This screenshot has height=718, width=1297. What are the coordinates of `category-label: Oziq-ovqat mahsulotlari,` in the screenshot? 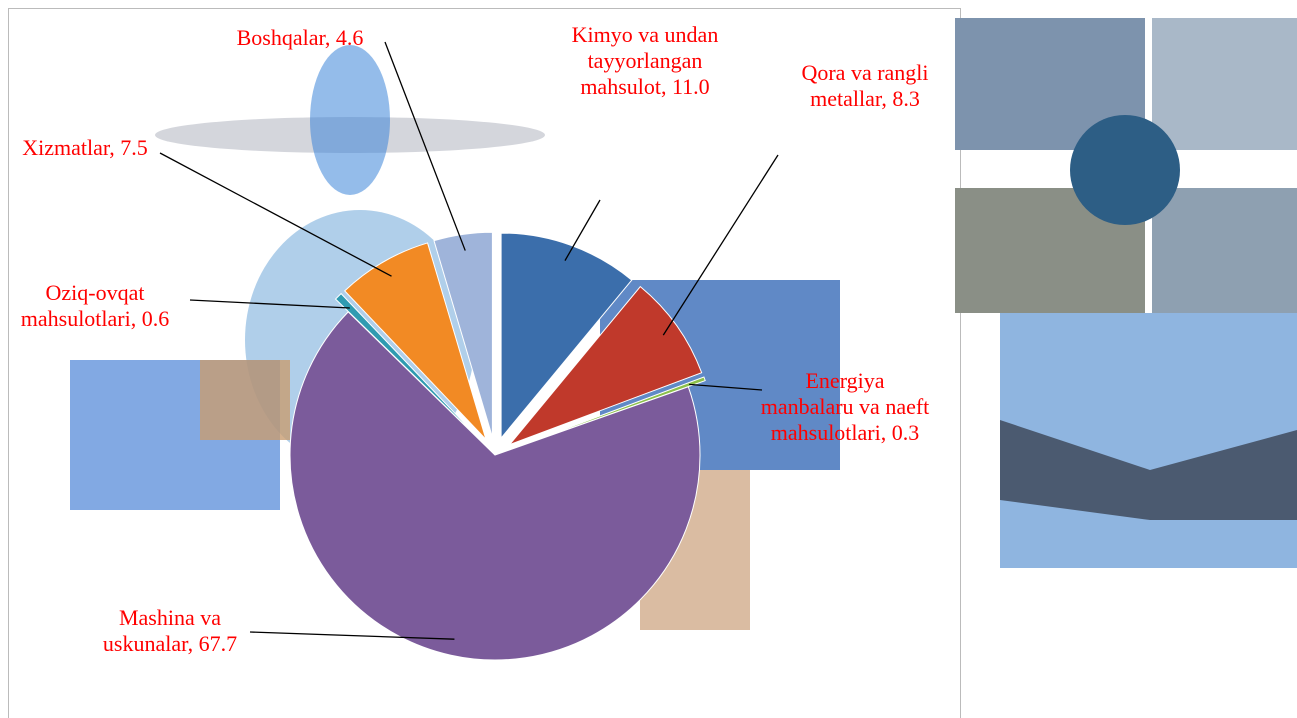 It's located at (82, 305).